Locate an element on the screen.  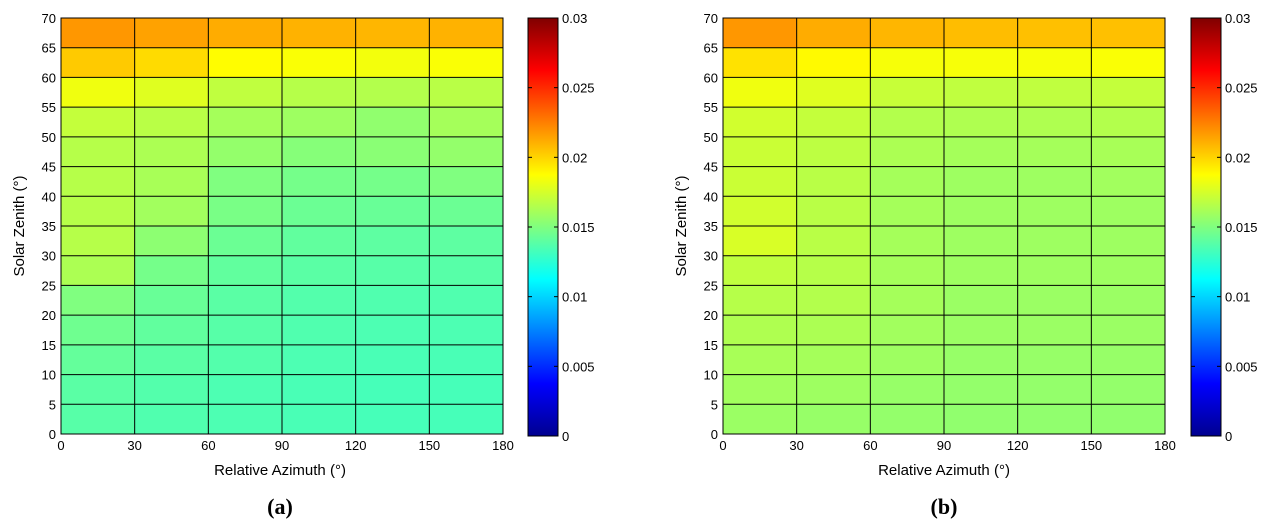
y-tick-label: 15 is located at coordinates (49, 345).